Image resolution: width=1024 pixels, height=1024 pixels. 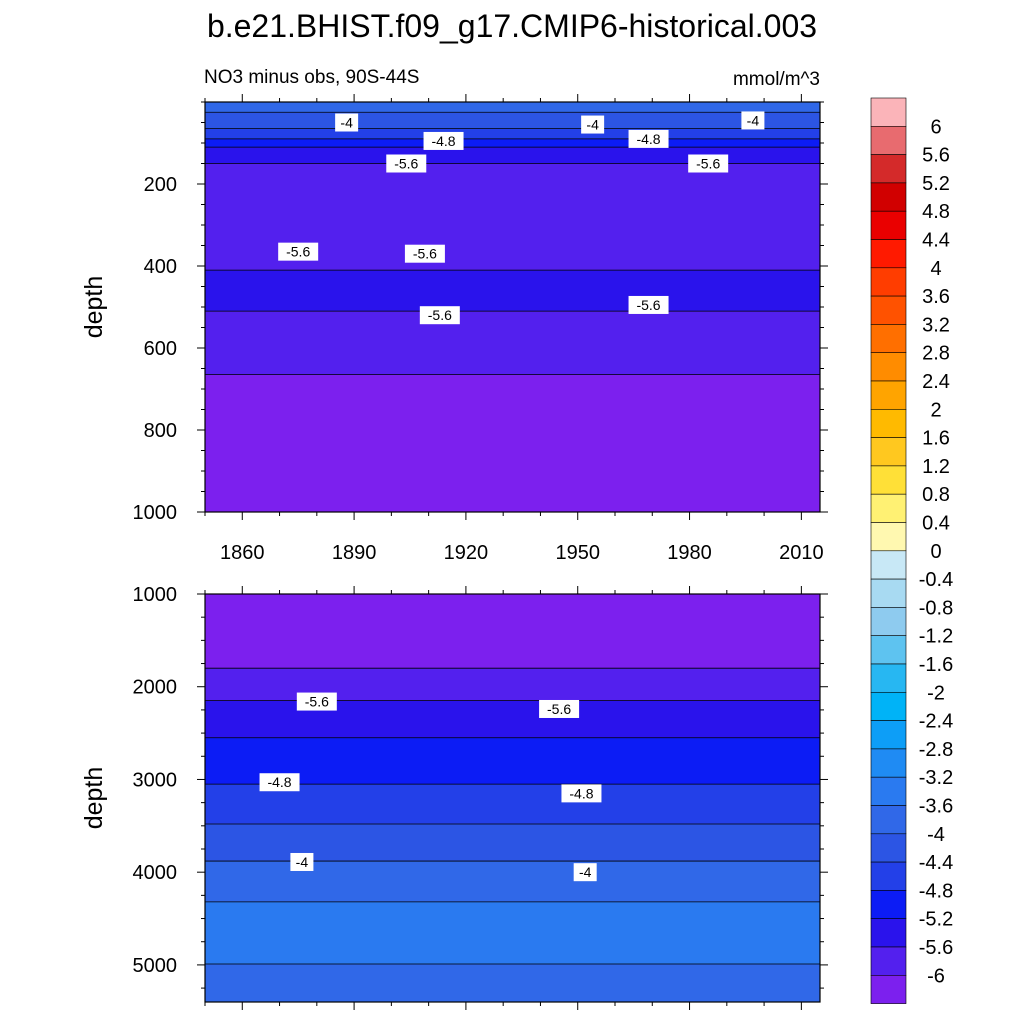 What do you see at coordinates (936, 354) in the screenshot?
I see `colorbar-label: 2.8` at bounding box center [936, 354].